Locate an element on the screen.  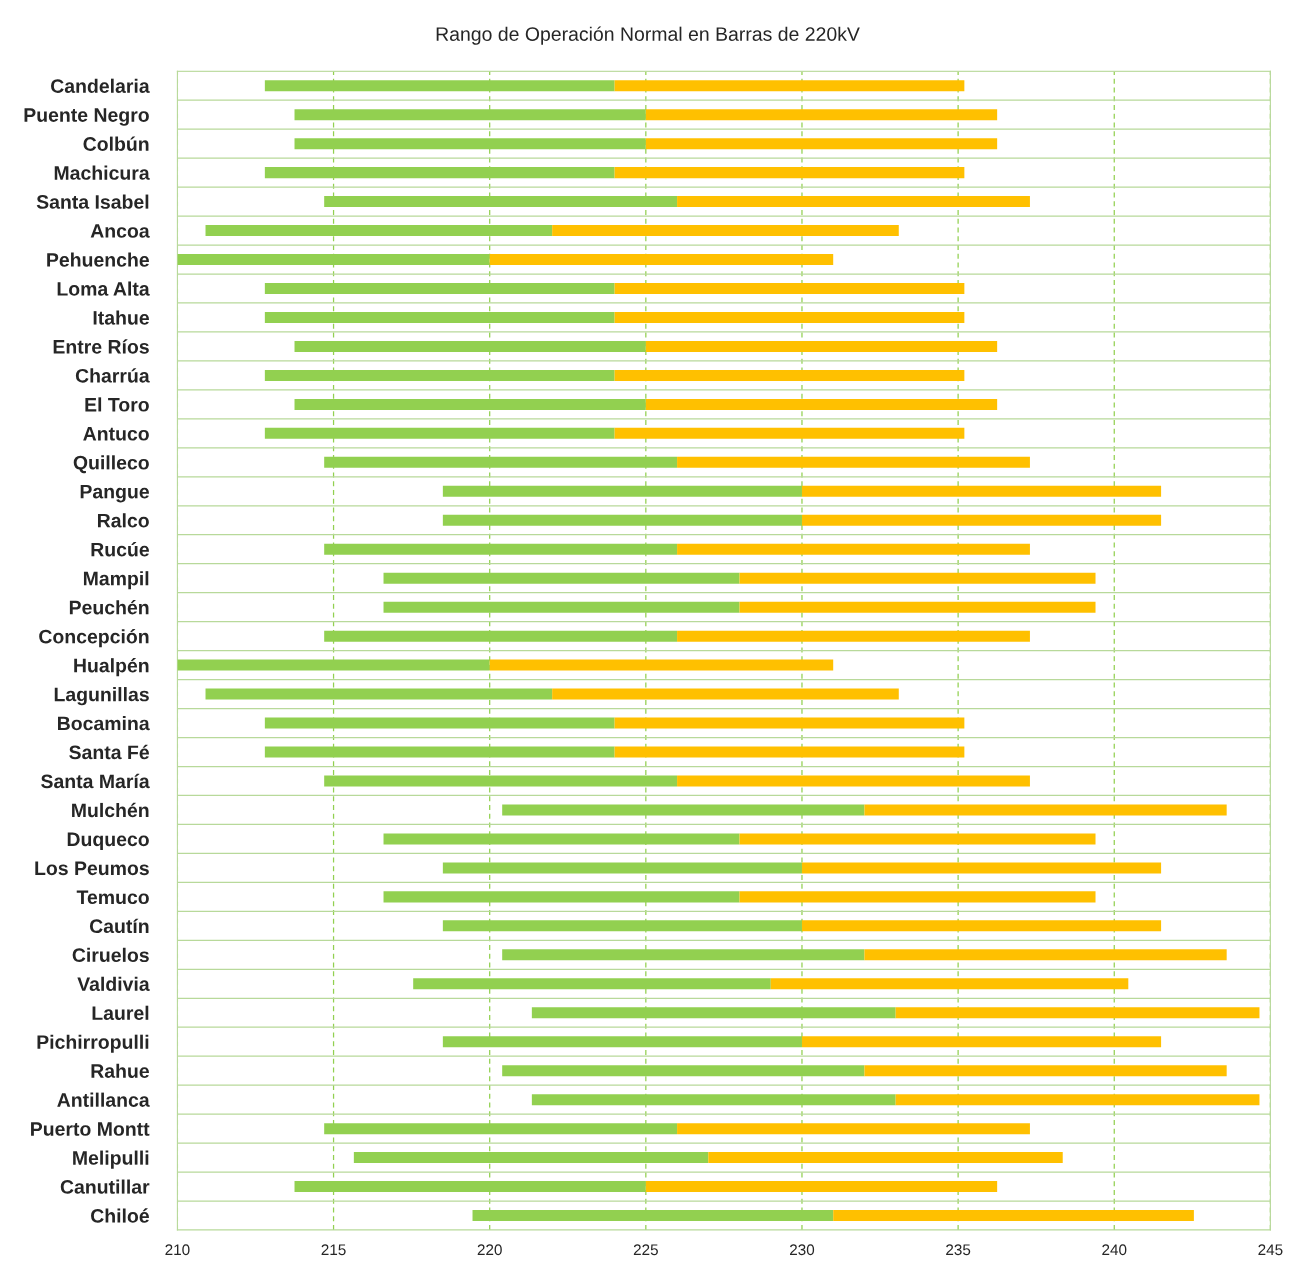
y-tick-label: Antuco is located at coordinates (116, 434).